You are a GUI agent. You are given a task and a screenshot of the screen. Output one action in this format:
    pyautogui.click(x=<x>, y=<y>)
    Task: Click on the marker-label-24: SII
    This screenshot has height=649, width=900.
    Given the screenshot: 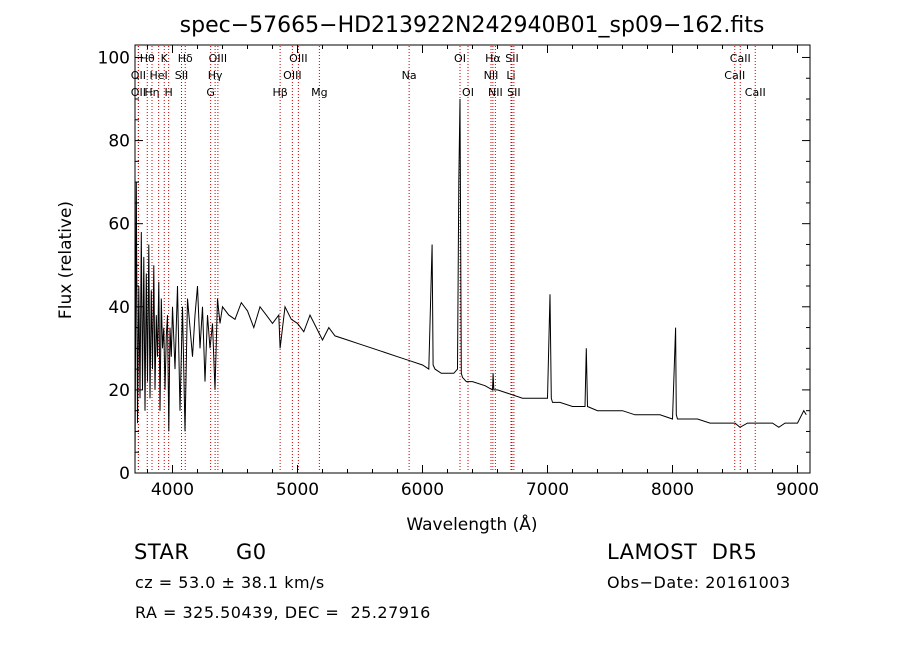 What is the action you would take?
    pyautogui.click(x=513, y=92)
    